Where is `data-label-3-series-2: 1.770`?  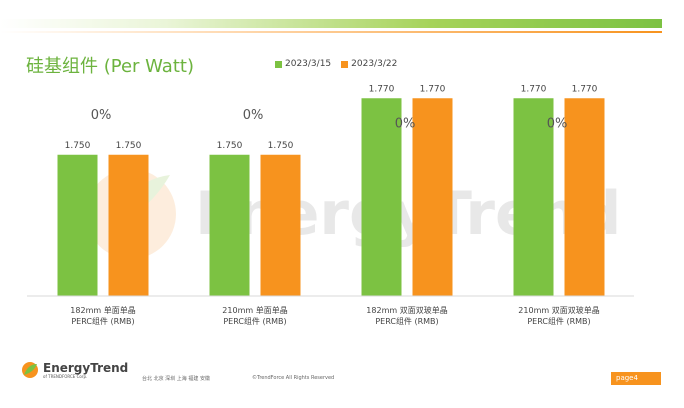 data-label-3-series-2: 1.770 is located at coordinates (433, 89).